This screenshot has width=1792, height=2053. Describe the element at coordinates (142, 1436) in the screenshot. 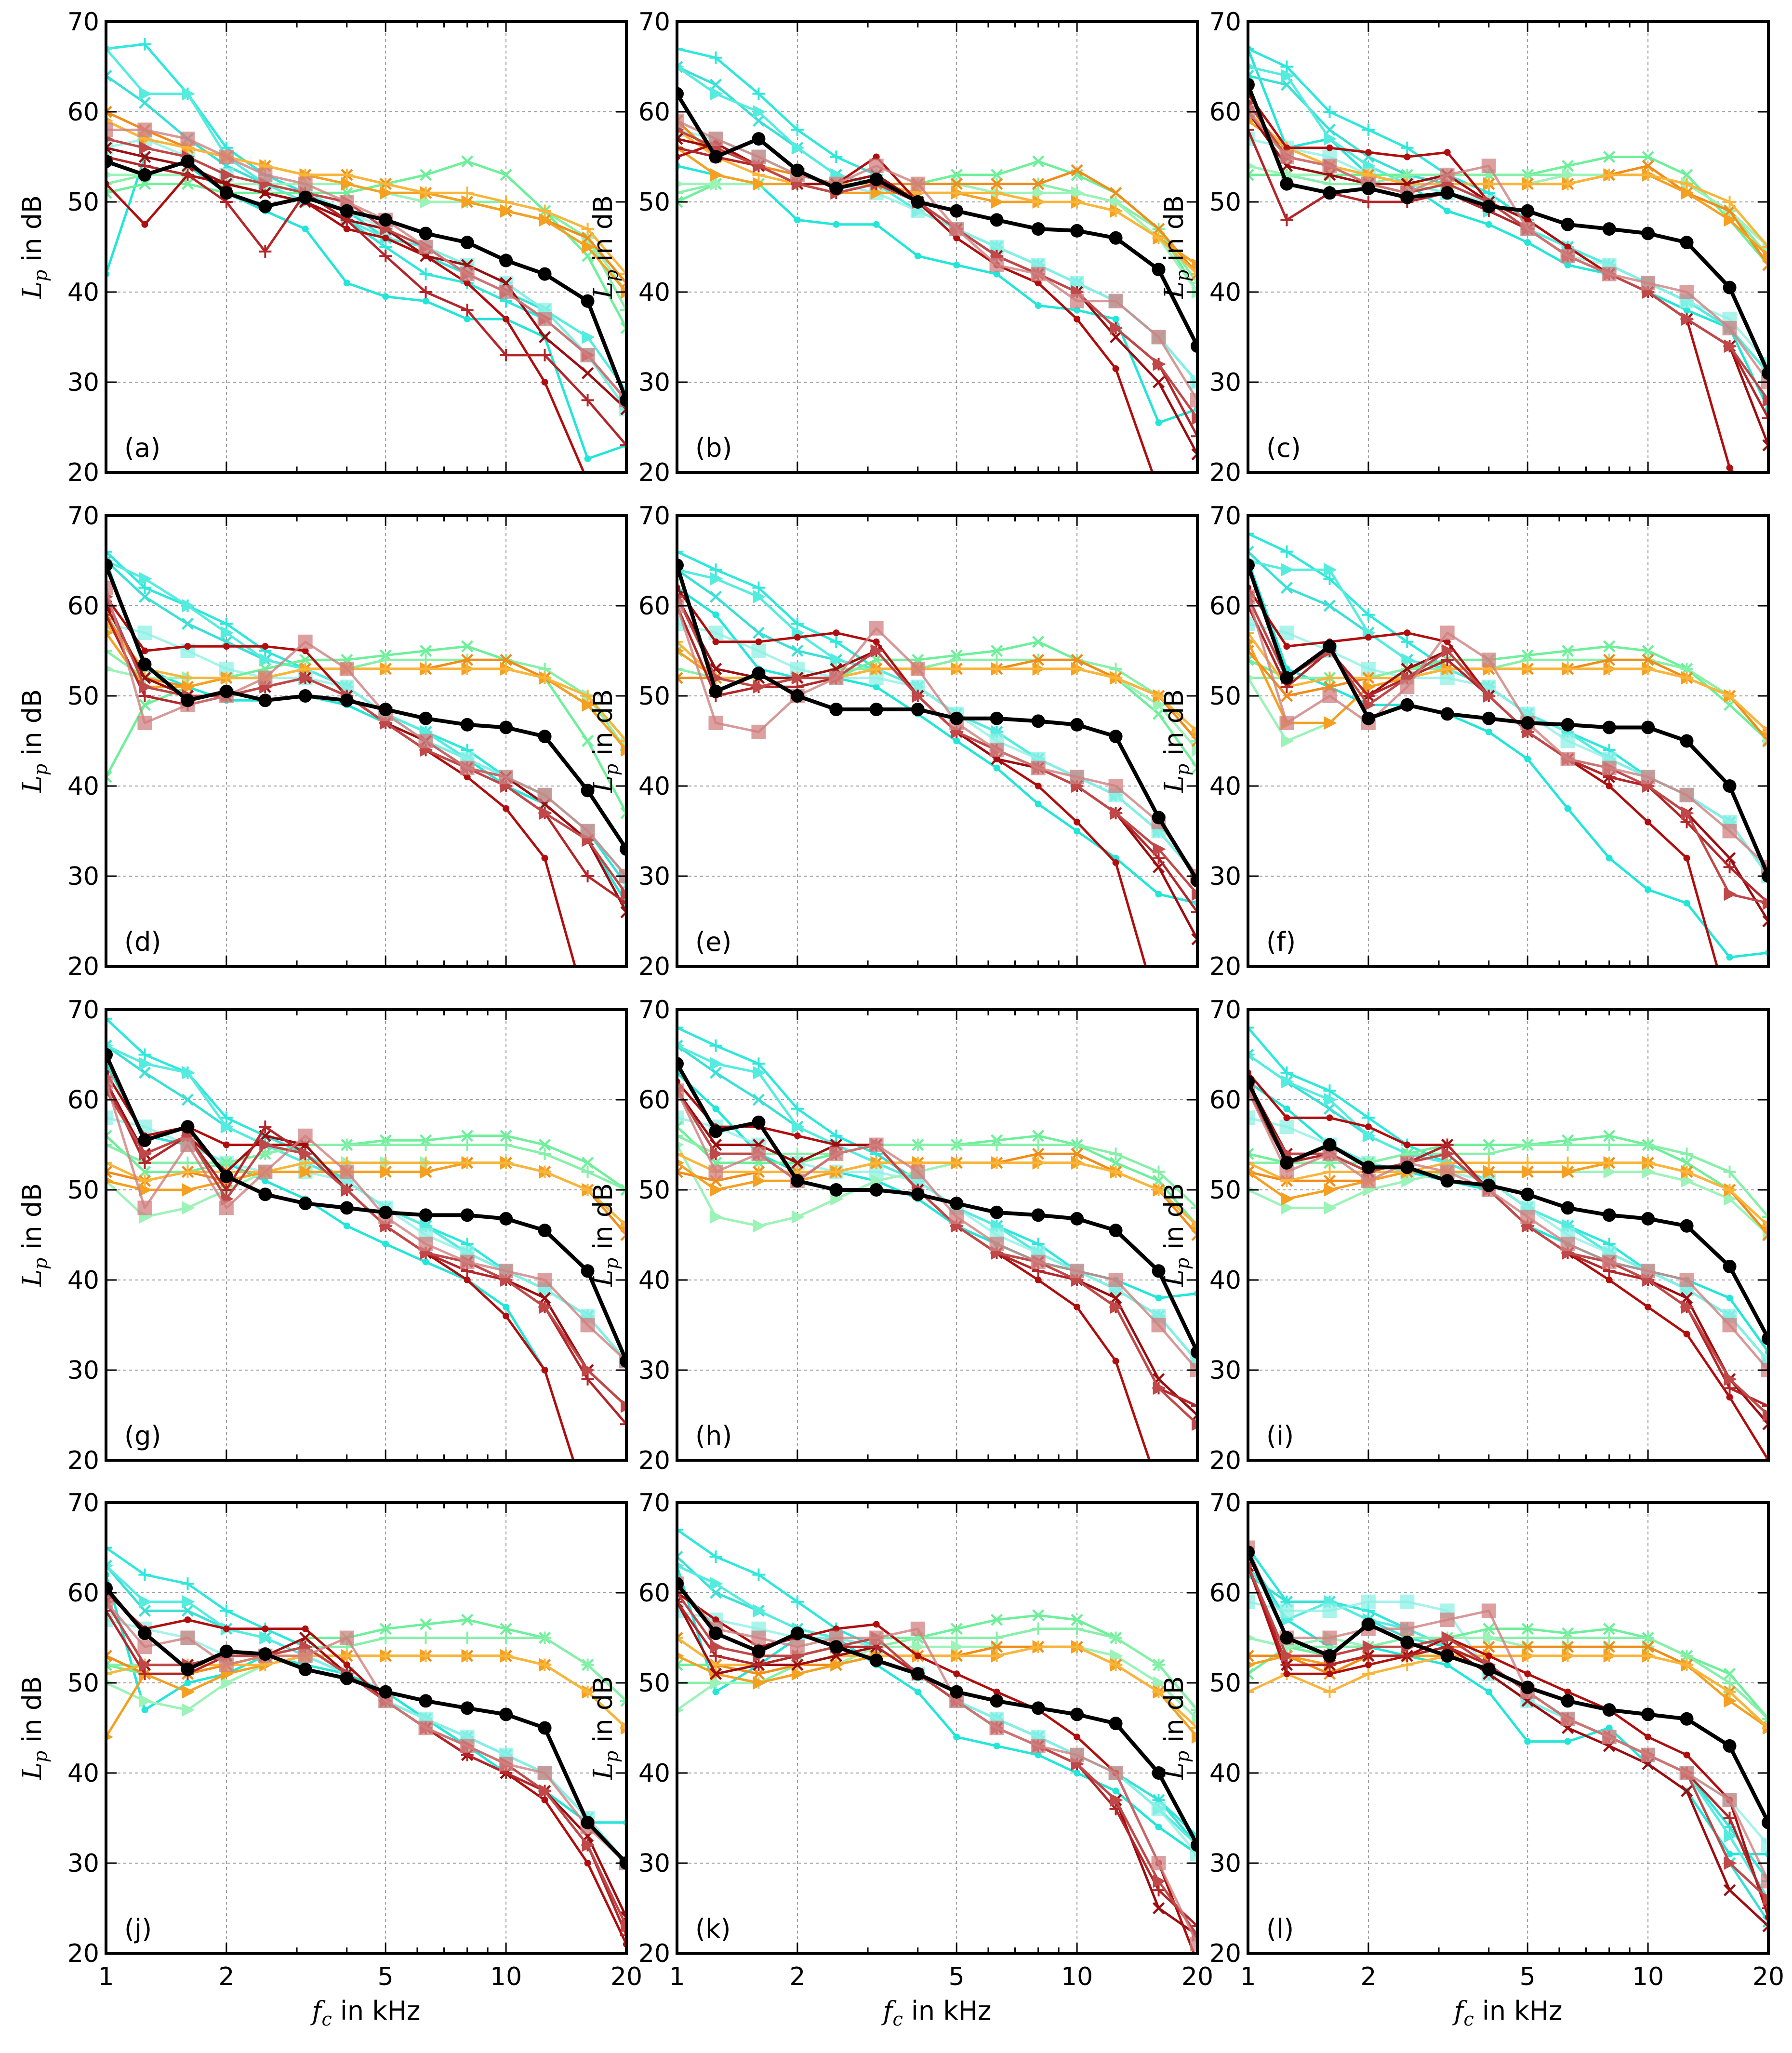

I see `panel-label: (g)` at that location.